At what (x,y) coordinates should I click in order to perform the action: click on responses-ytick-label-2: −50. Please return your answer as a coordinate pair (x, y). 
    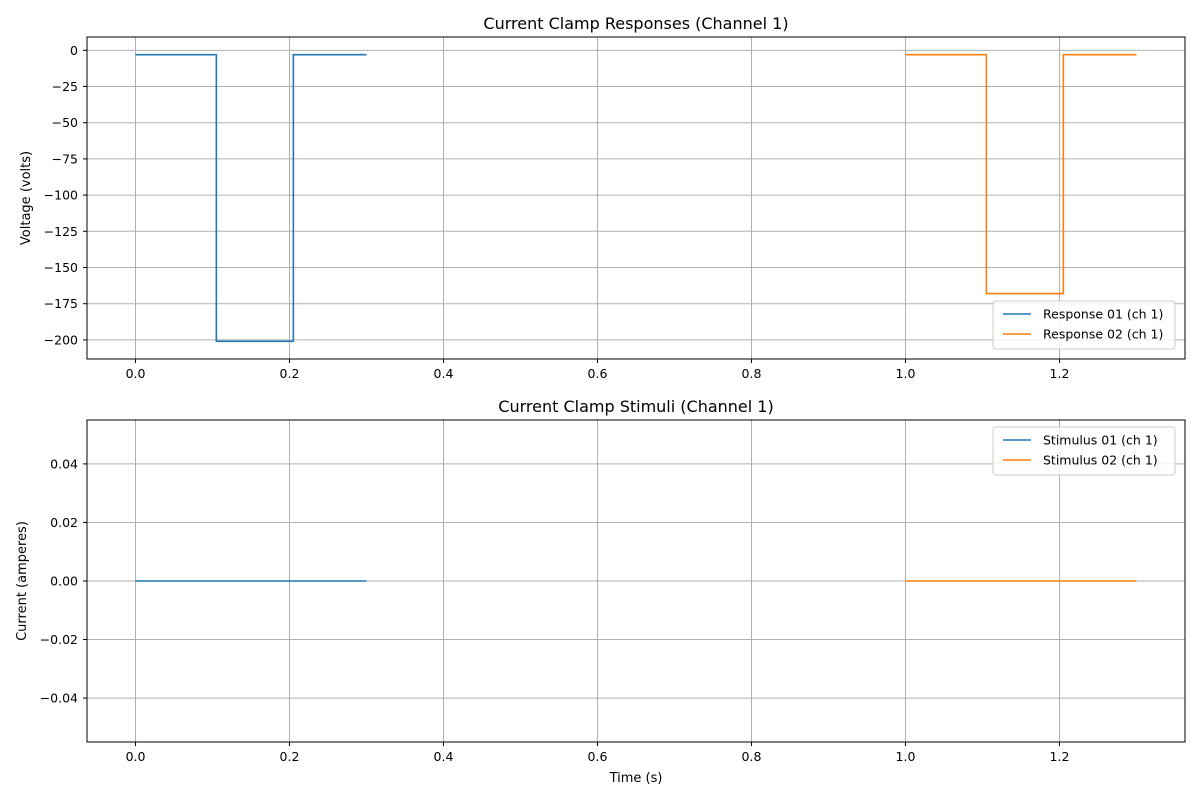
    Looking at the image, I should click on (65, 122).